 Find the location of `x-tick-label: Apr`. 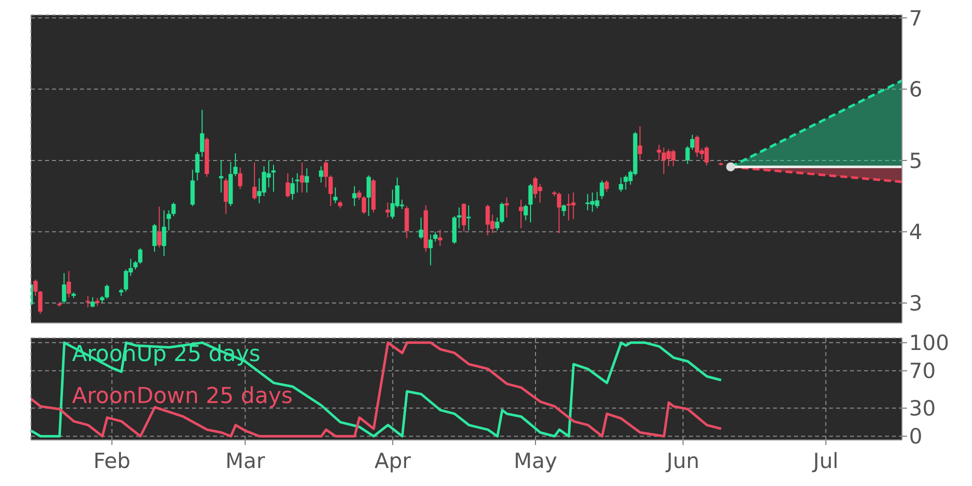

x-tick-label: Apr is located at coordinates (393, 460).